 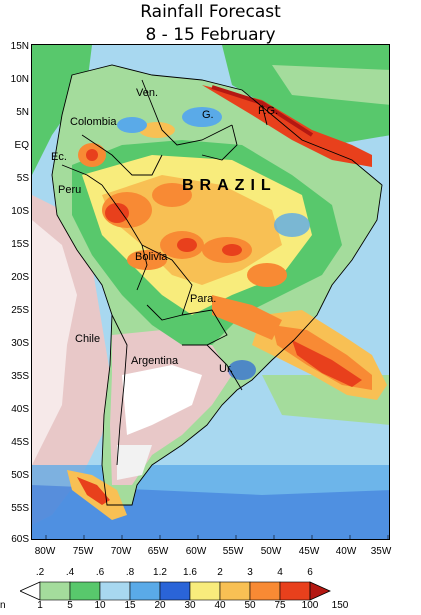 What do you see at coordinates (220, 572) in the screenshot?
I see `colorbar-upper-label: 2` at bounding box center [220, 572].